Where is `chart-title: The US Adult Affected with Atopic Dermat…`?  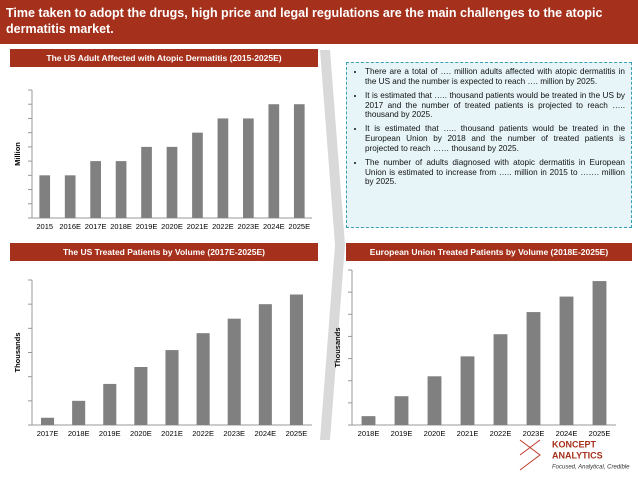
chart-title: The US Adult Affected with Atopic Dermat… is located at coordinates (163, 58).